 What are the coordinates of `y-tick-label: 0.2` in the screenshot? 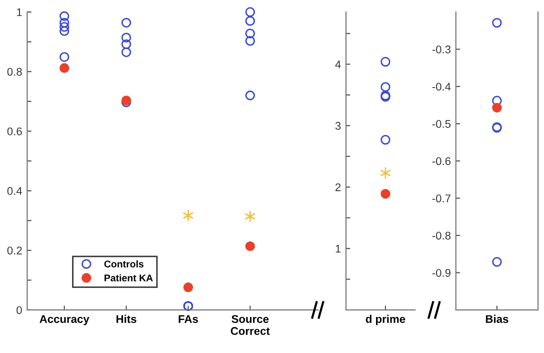 It's located at (14, 250).